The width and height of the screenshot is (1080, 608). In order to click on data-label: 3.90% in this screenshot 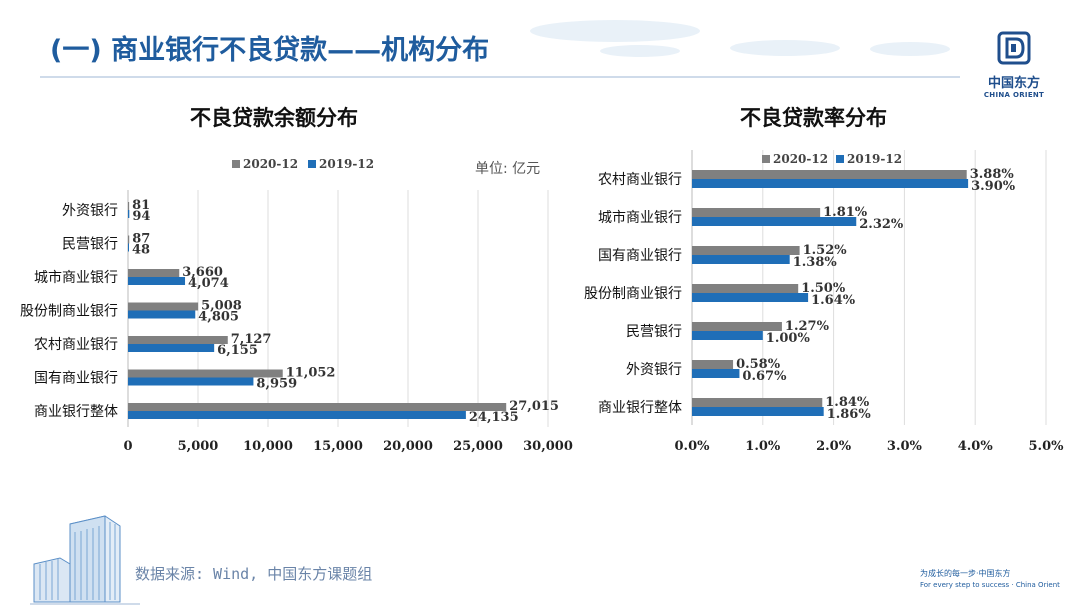, I will do `click(993, 186)`.